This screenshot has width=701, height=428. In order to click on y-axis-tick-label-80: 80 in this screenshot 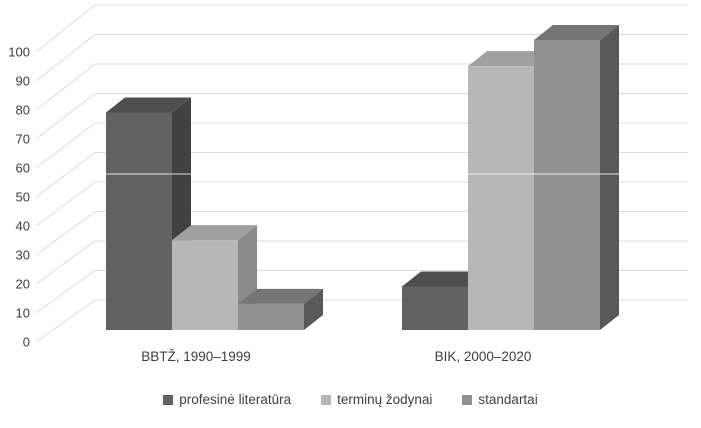, I will do `click(23, 110)`.